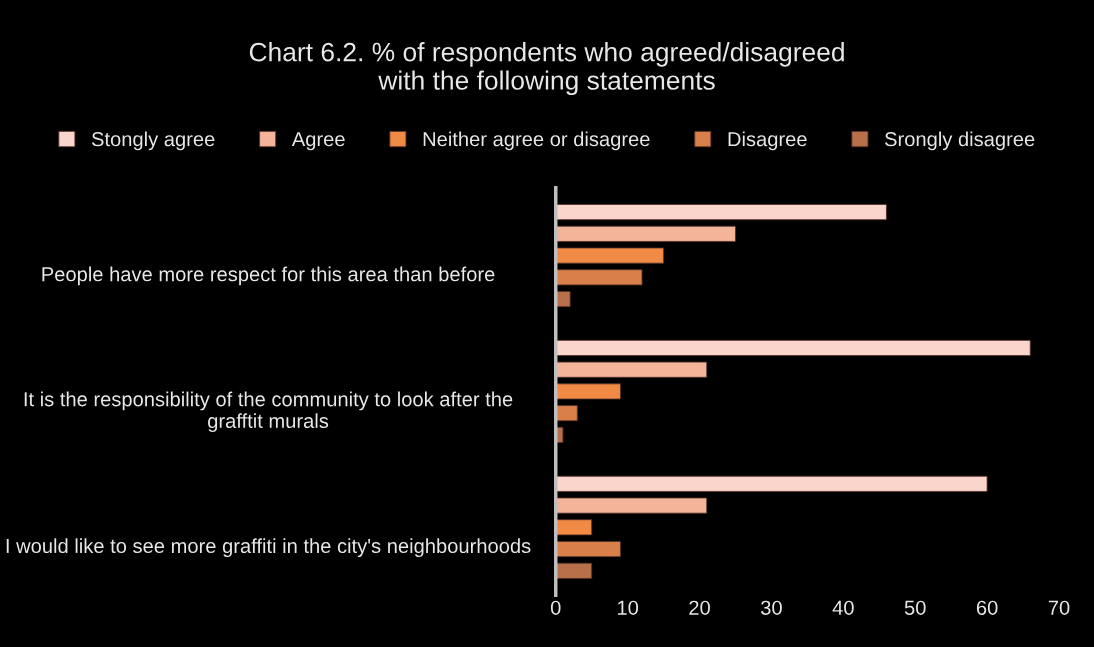  Describe the element at coordinates (268, 276) in the screenshot. I see `y-tick-label: People have more respect for this area than before` at that location.